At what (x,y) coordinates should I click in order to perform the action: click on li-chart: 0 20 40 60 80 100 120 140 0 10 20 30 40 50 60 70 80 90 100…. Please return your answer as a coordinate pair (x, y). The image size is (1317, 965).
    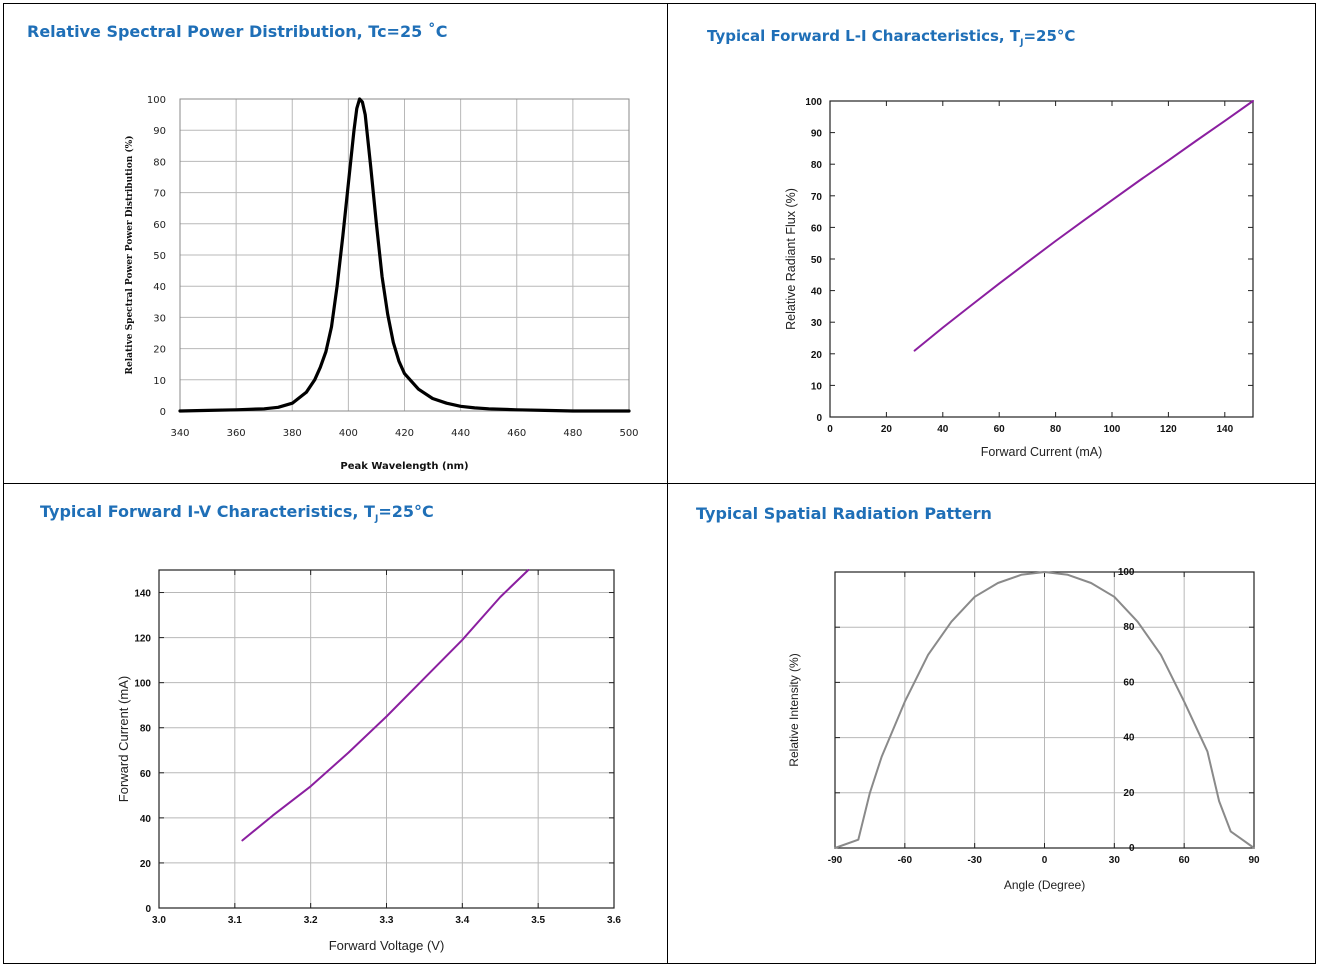
    Looking at the image, I should click on (1019, 278).